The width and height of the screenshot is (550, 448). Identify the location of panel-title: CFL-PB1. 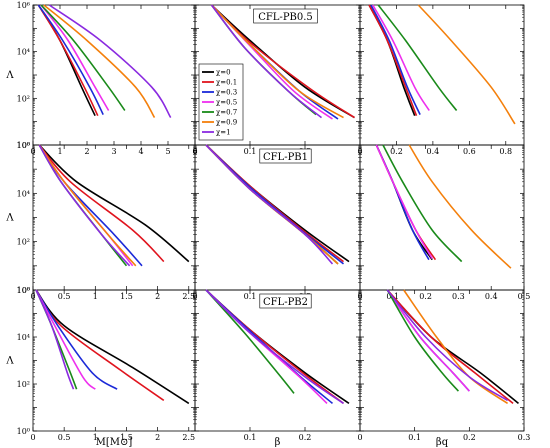
(285, 157).